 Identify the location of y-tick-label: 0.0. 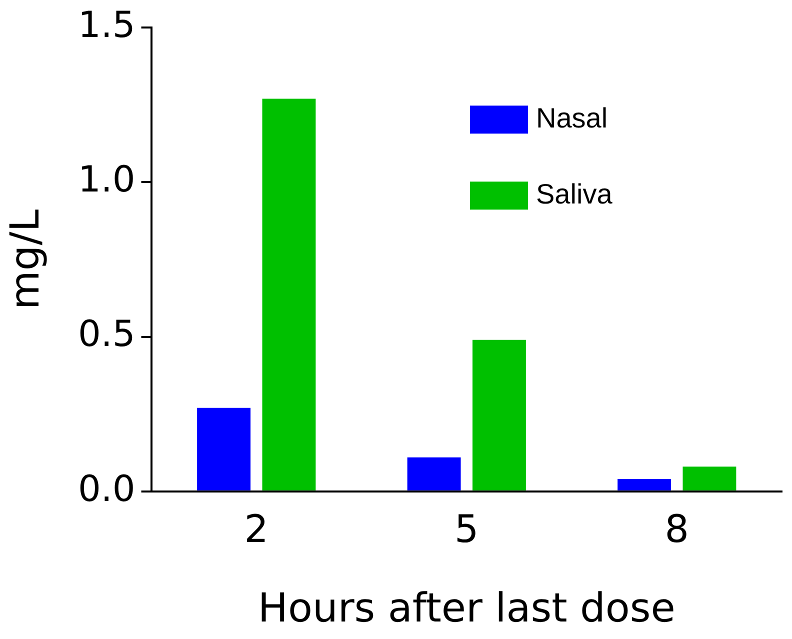
(107, 489).